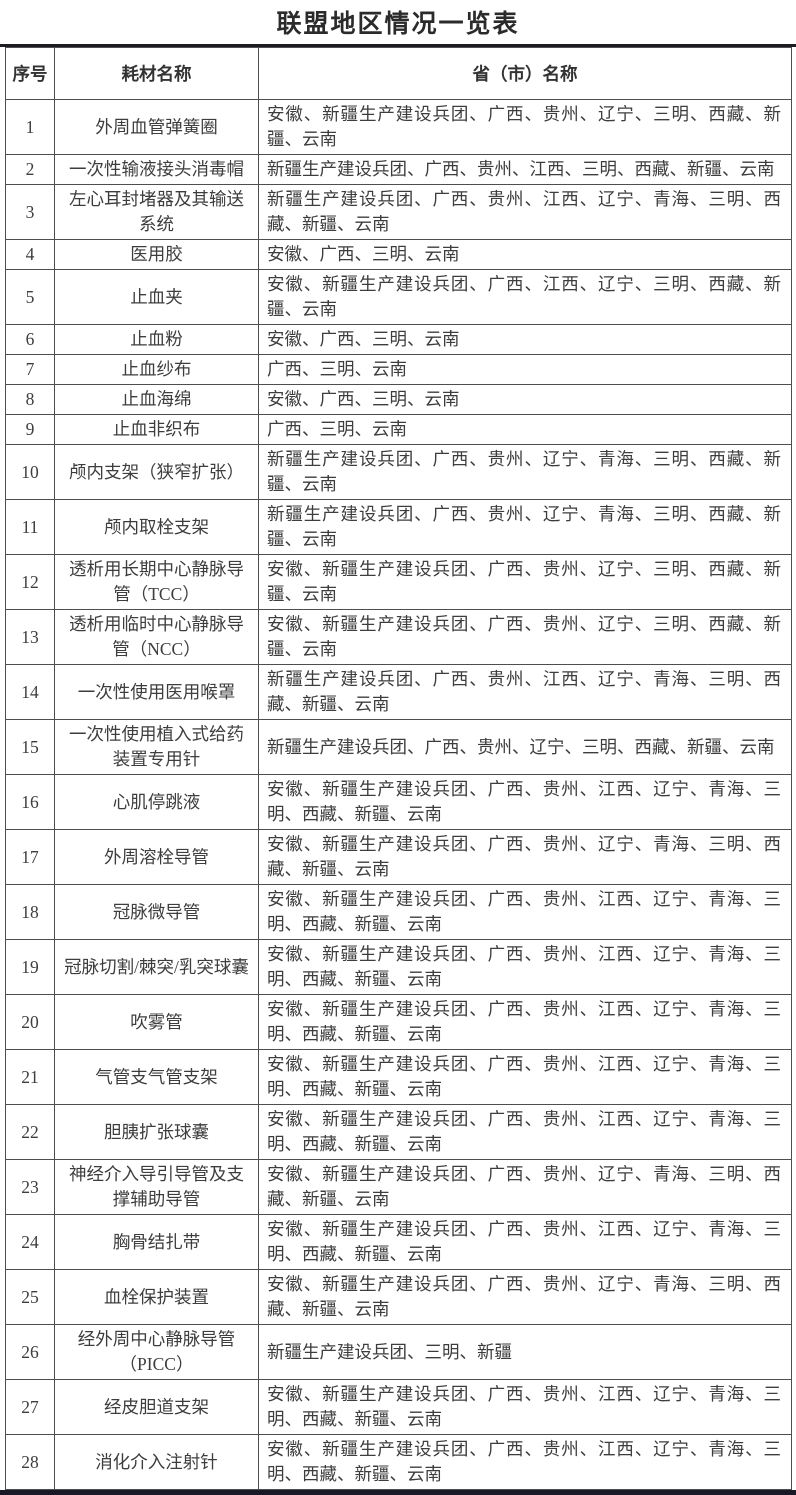 The width and height of the screenshot is (796, 1495). Describe the element at coordinates (398, 254) in the screenshot. I see `table-row: 4 医用胶 安徽、广西、三明、云南` at that location.